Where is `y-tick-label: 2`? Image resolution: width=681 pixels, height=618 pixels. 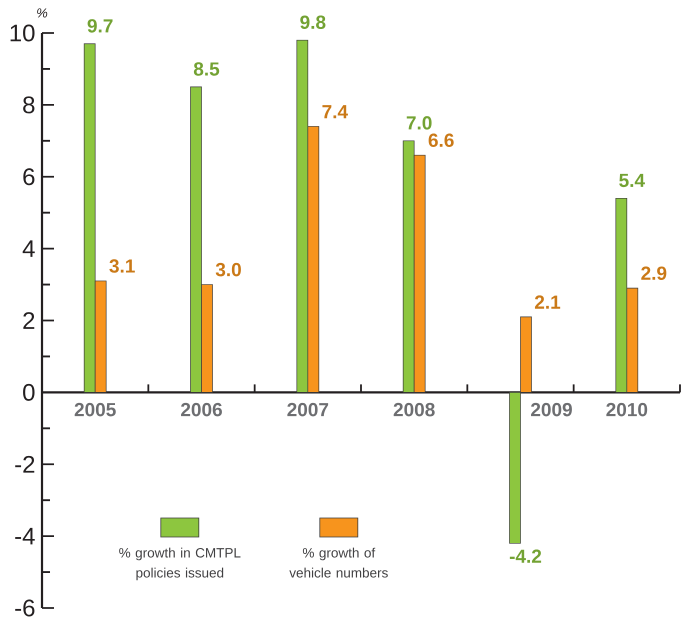 y-tick-label: 2 is located at coordinates (28, 320).